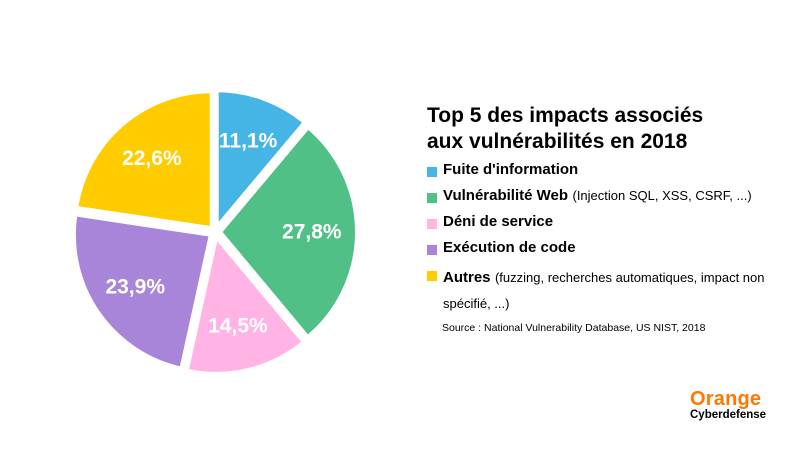  Describe the element at coordinates (557, 141) in the screenshot. I see `chart-title-line-2: aux vulnérabilités en 2018` at that location.